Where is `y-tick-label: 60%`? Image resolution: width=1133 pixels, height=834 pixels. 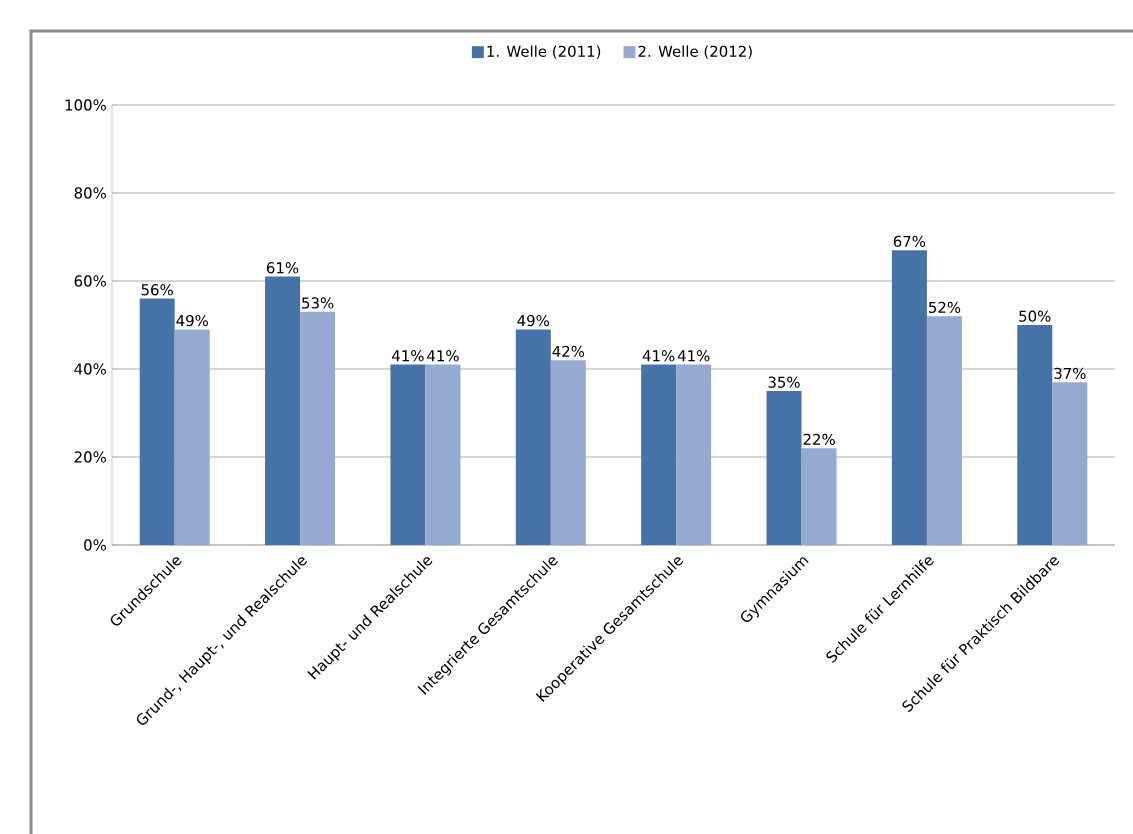 y-tick-label: 60% is located at coordinates (90, 281).